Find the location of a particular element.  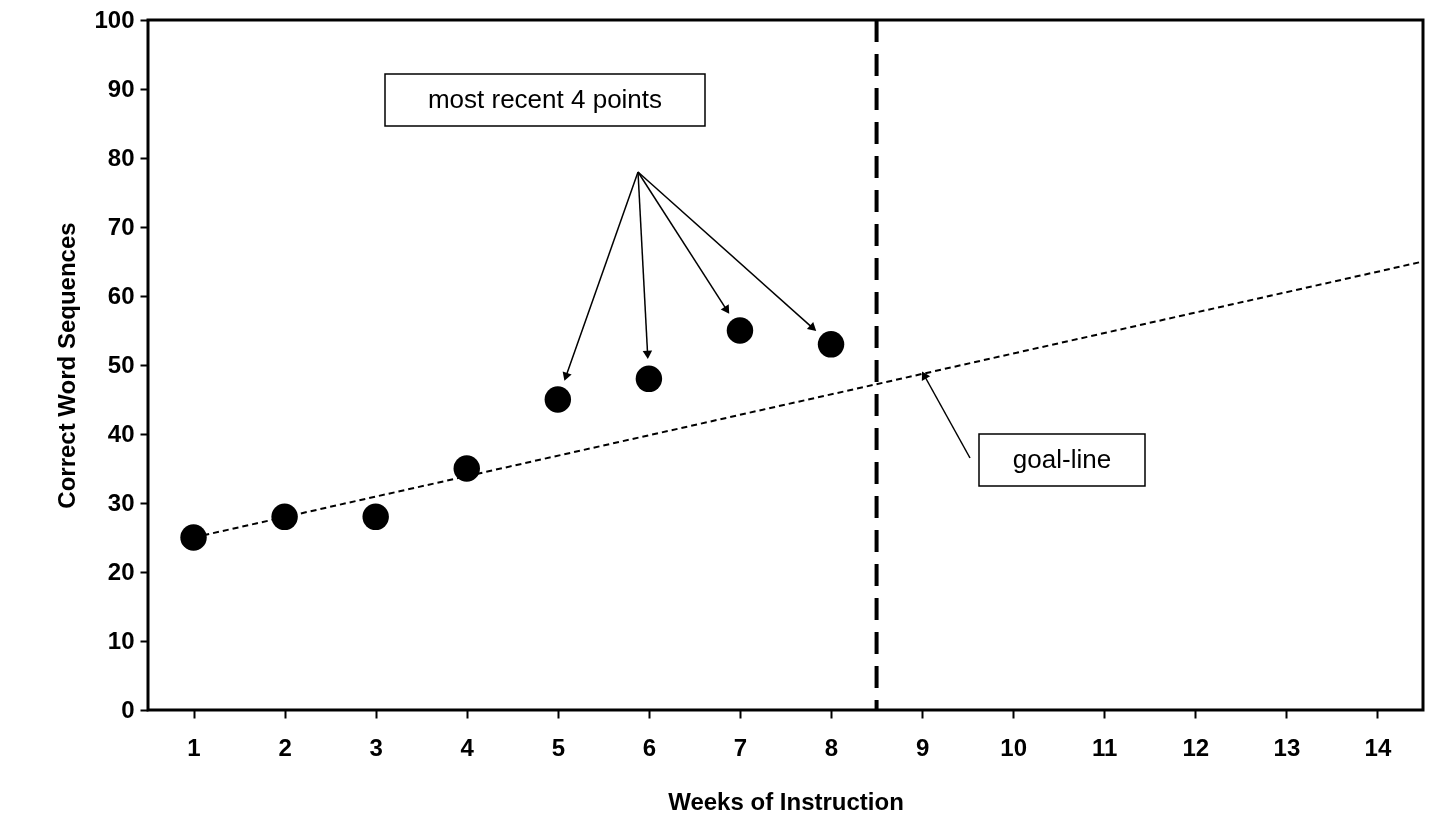

annotation: goal-line is located at coordinates (1062, 459).